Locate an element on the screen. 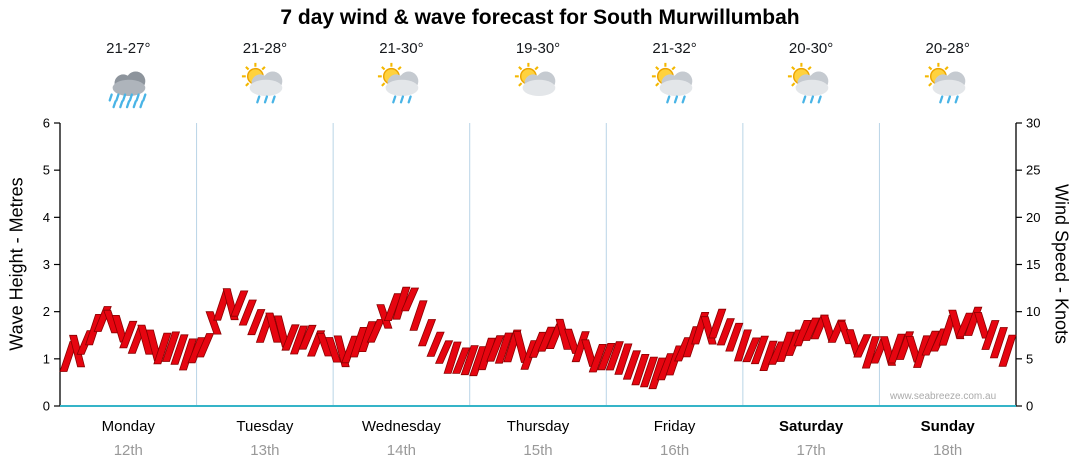  heavy-rain-icon is located at coordinates (127, 90).